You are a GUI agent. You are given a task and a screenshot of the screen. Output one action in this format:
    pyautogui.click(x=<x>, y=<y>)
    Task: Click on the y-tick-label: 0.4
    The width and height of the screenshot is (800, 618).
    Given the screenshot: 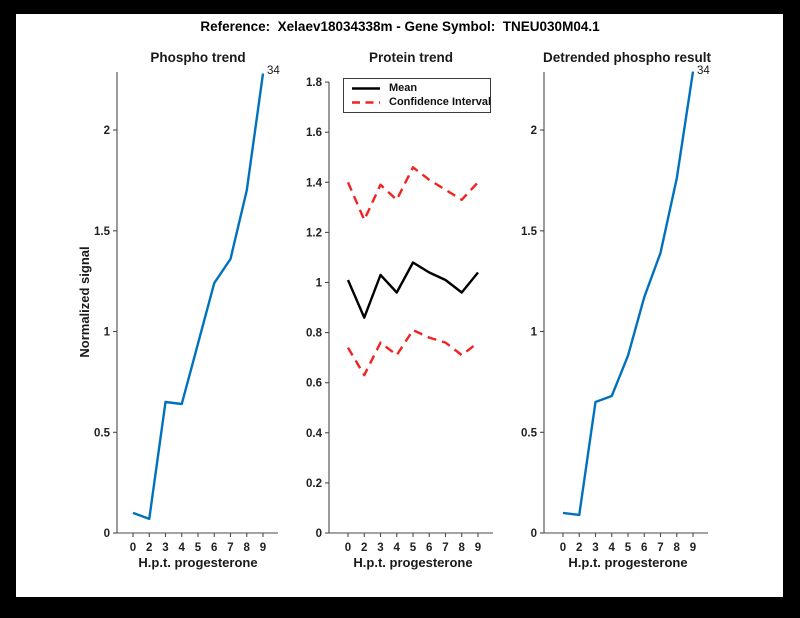 What is the action you would take?
    pyautogui.click(x=314, y=434)
    